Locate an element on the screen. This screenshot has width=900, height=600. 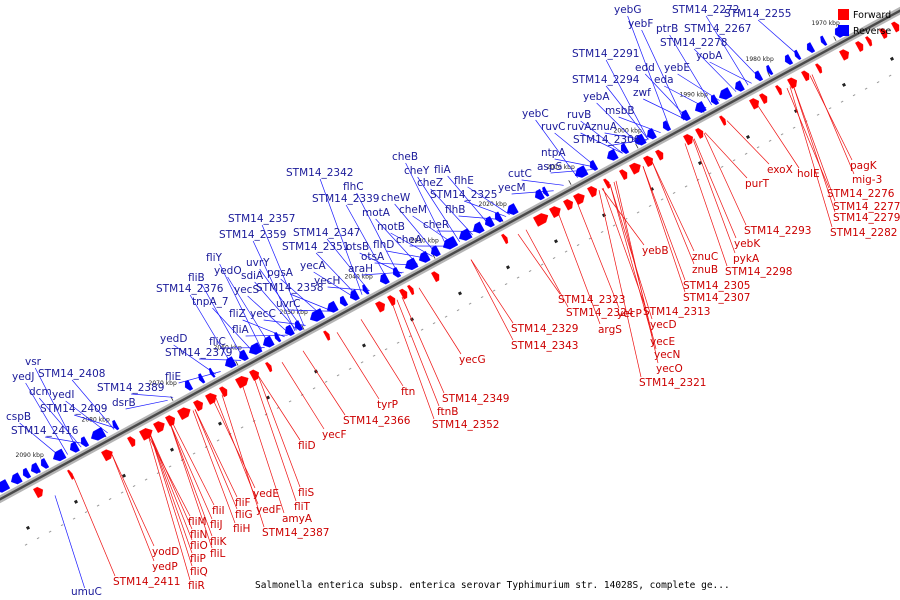
reverse-gene-label: fliB is located at coordinates (196, 278).